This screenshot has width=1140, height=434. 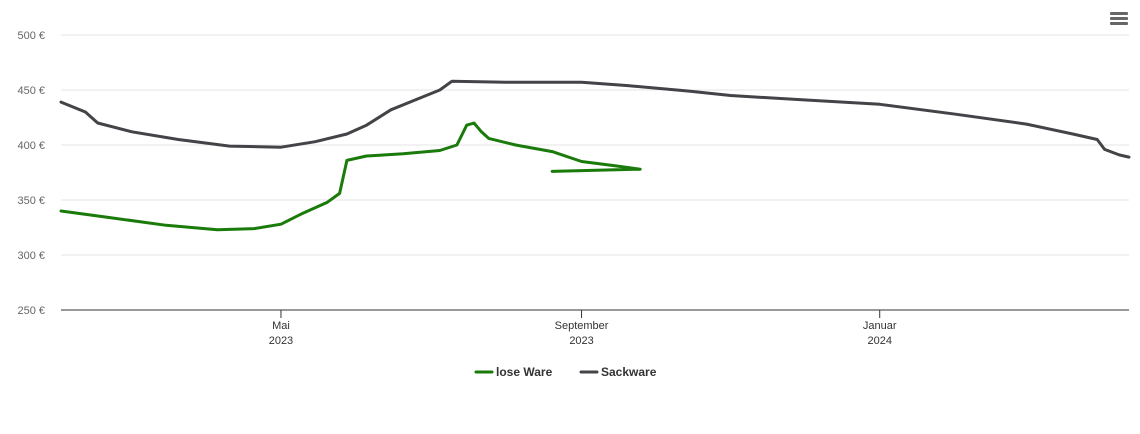 I want to click on x-tick-year-label: 2024, so click(x=879, y=341).